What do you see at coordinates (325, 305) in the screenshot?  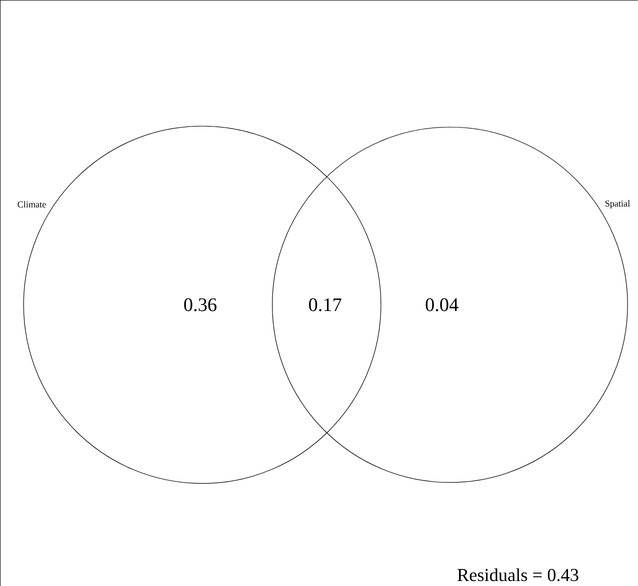 I see `data-label: 0.17` at bounding box center [325, 305].